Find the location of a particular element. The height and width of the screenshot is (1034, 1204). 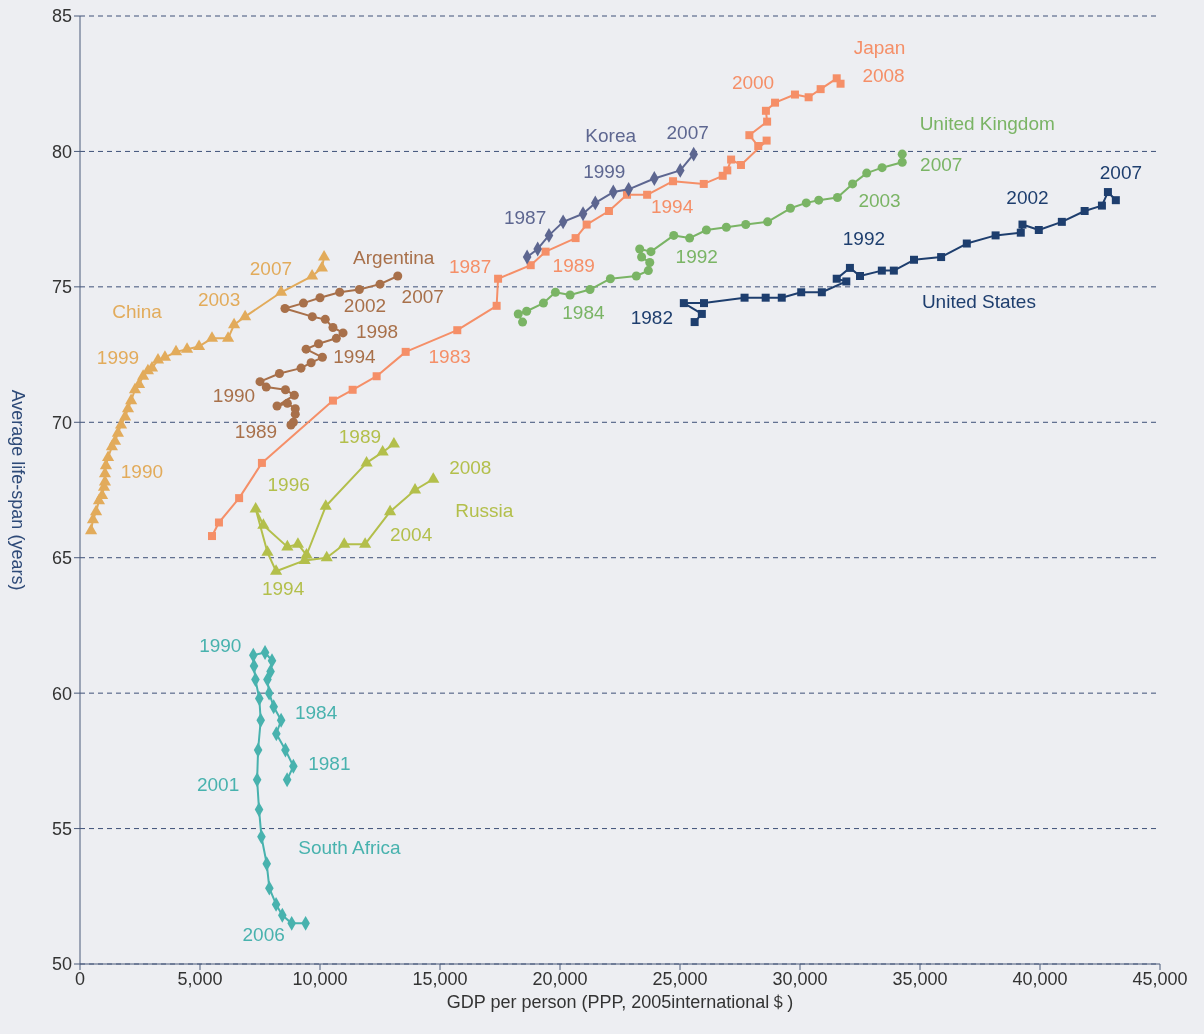

series-label: Korea is located at coordinates (611, 135).